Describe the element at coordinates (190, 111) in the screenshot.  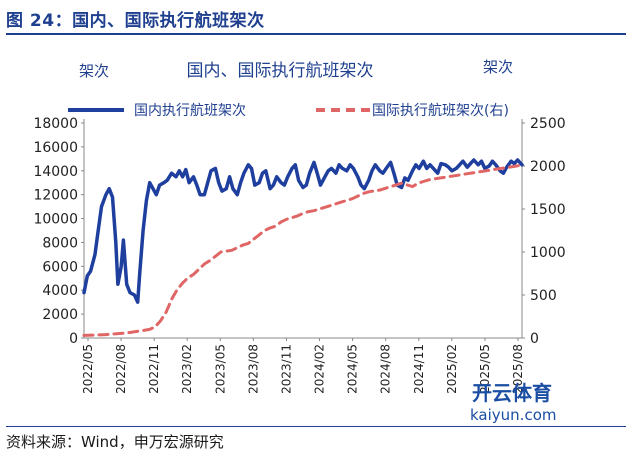
I see `legend-domestic-label: 国内执行航班架次` at that location.